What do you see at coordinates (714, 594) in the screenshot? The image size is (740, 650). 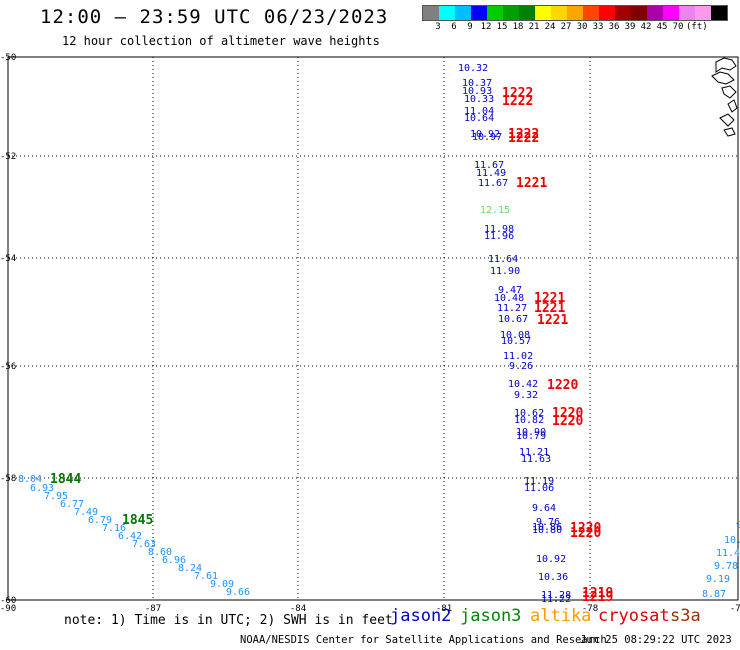 I see `jason3-wave-height: 8.87` at bounding box center [714, 594].